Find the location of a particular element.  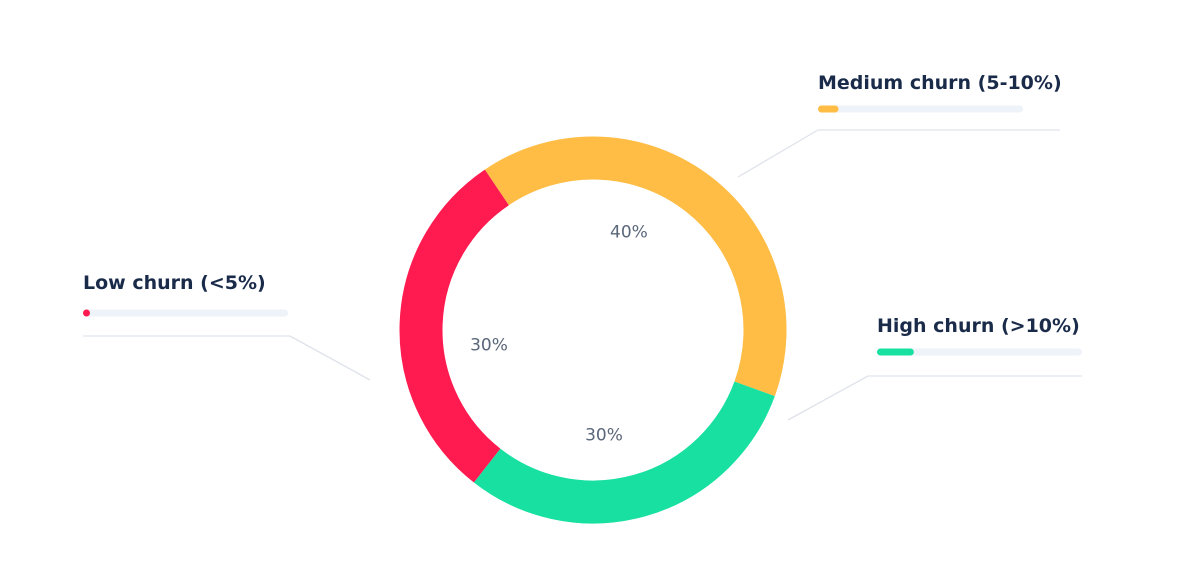

legend-label: Low churn (<5%) is located at coordinates (174, 283).